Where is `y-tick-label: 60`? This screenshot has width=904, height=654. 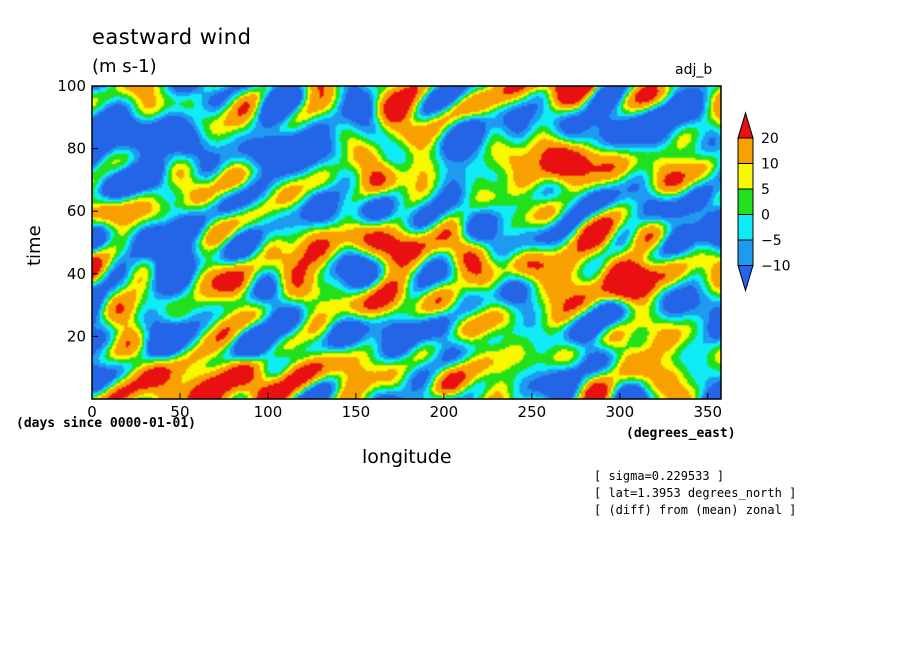 y-tick-label: 60 is located at coordinates (76, 211).